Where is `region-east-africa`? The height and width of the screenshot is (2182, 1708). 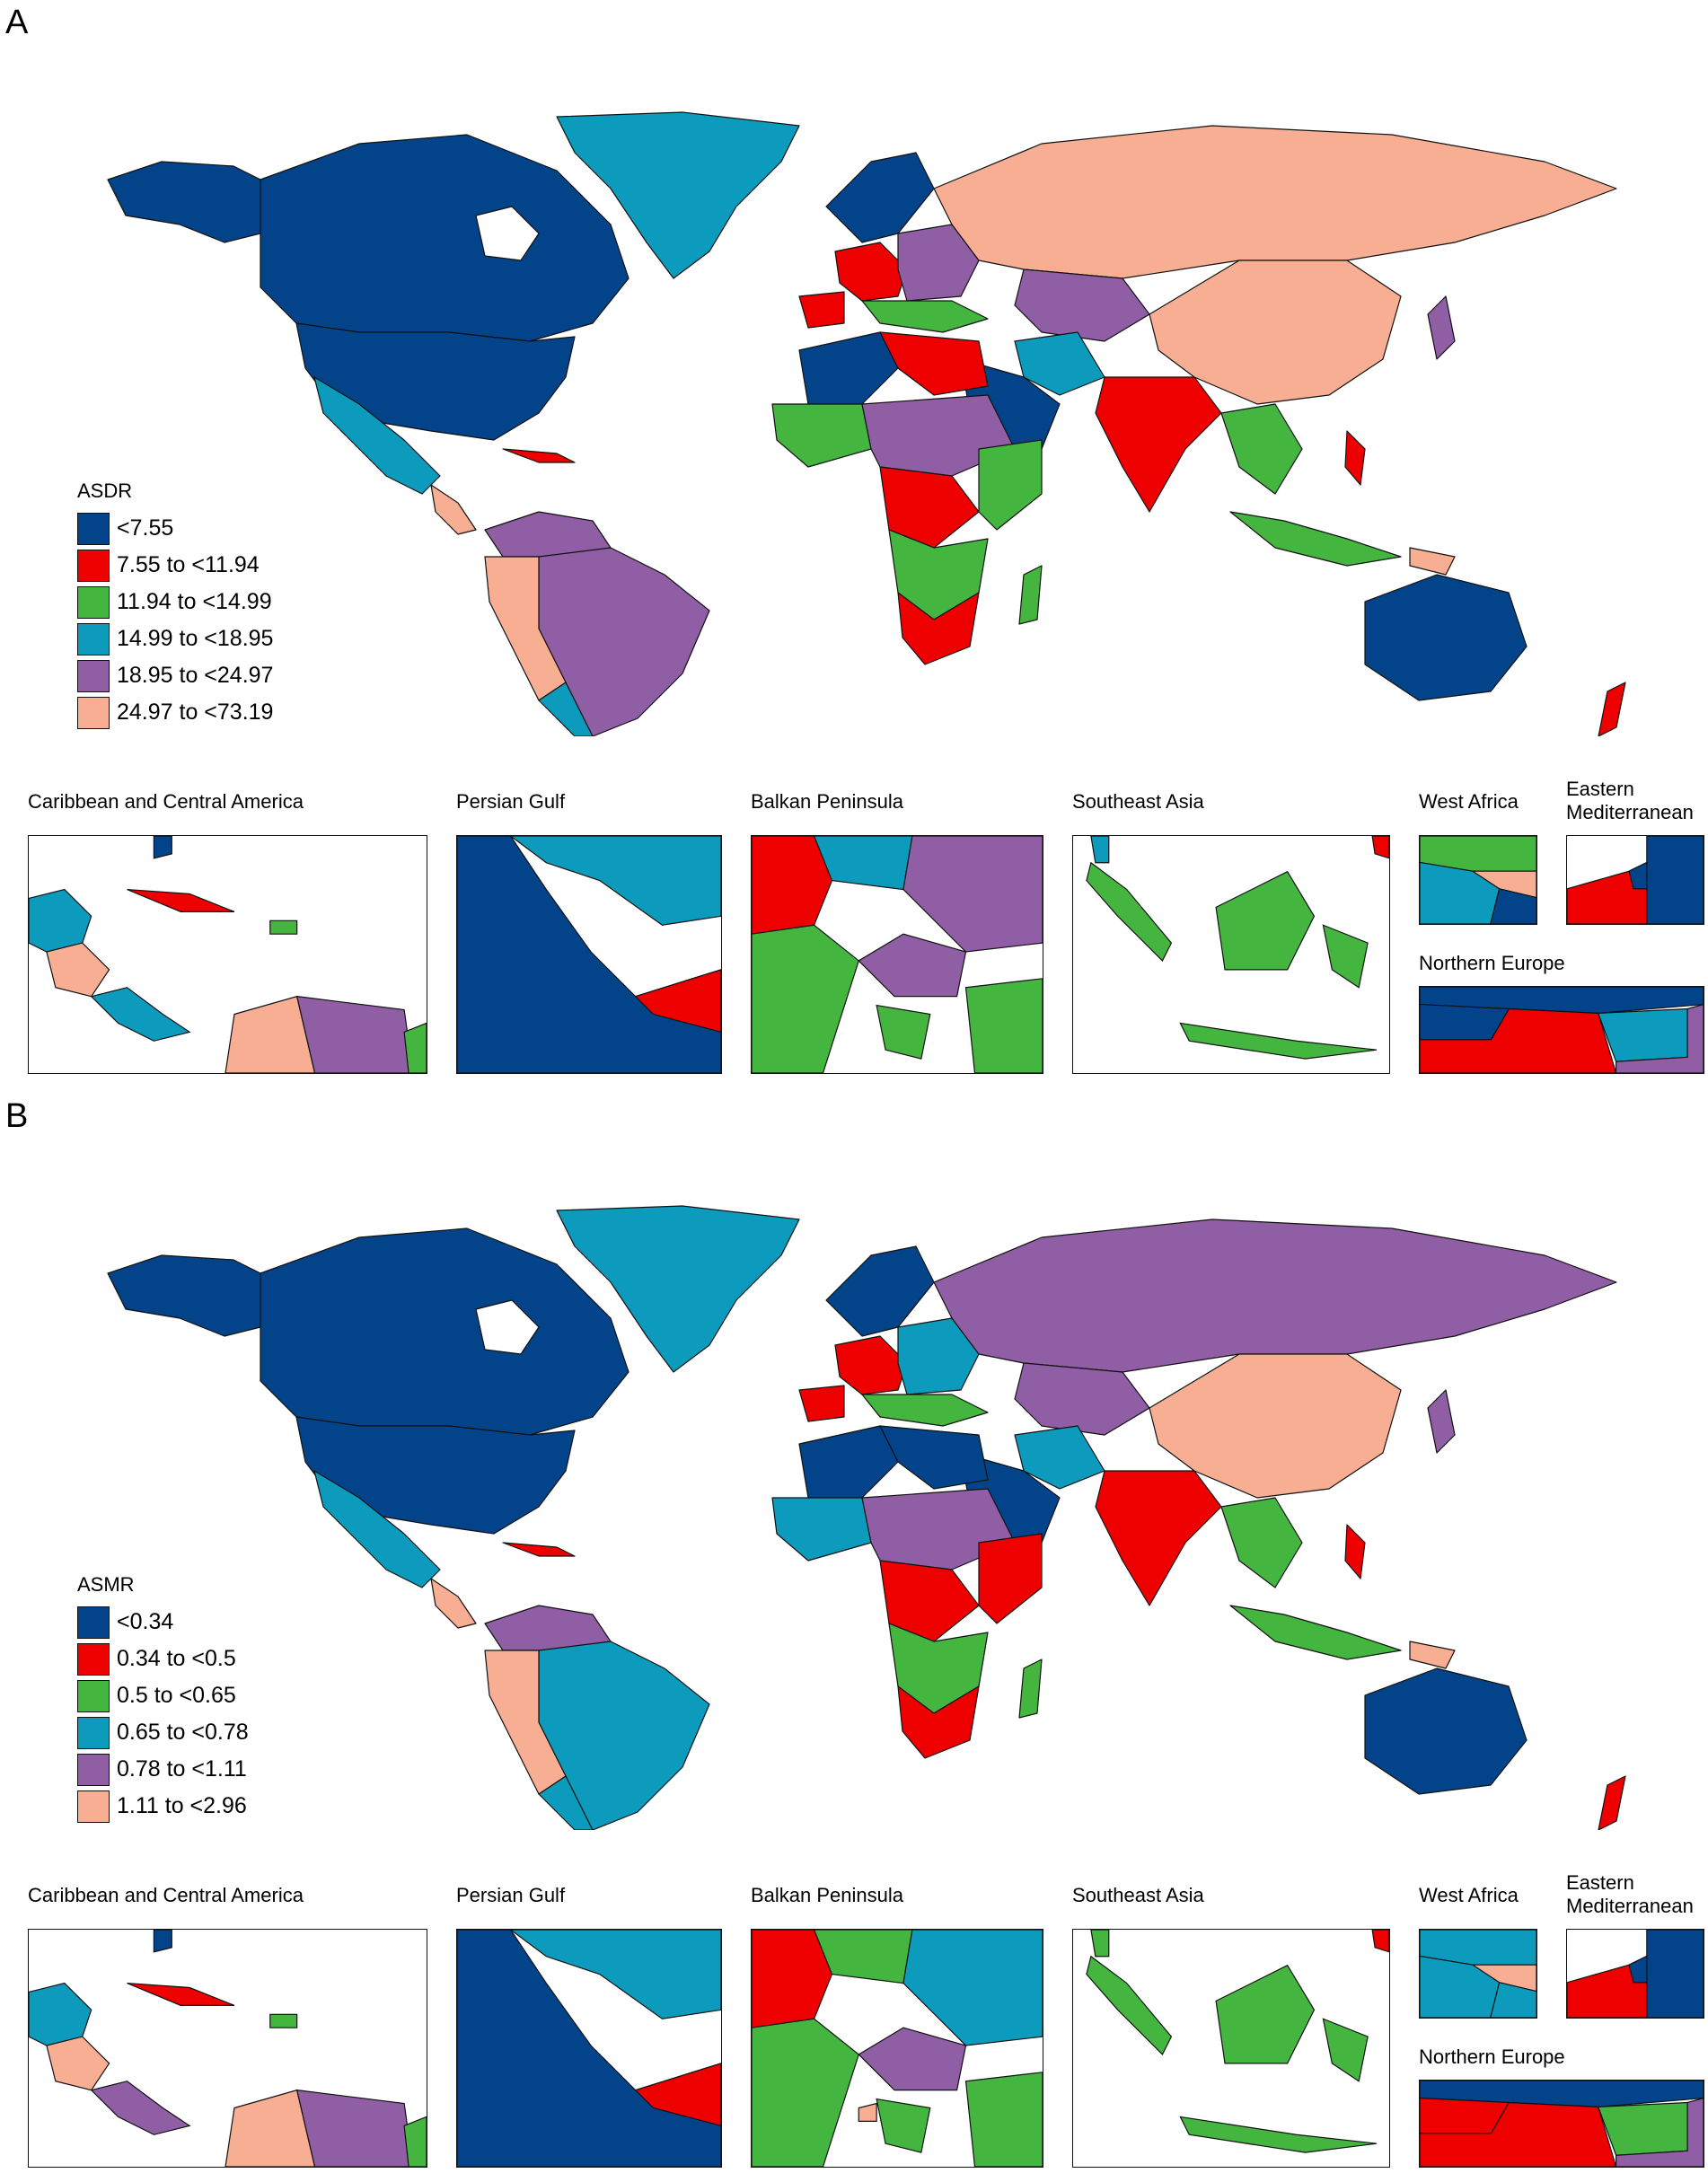 region-east-africa is located at coordinates (1010, 485).